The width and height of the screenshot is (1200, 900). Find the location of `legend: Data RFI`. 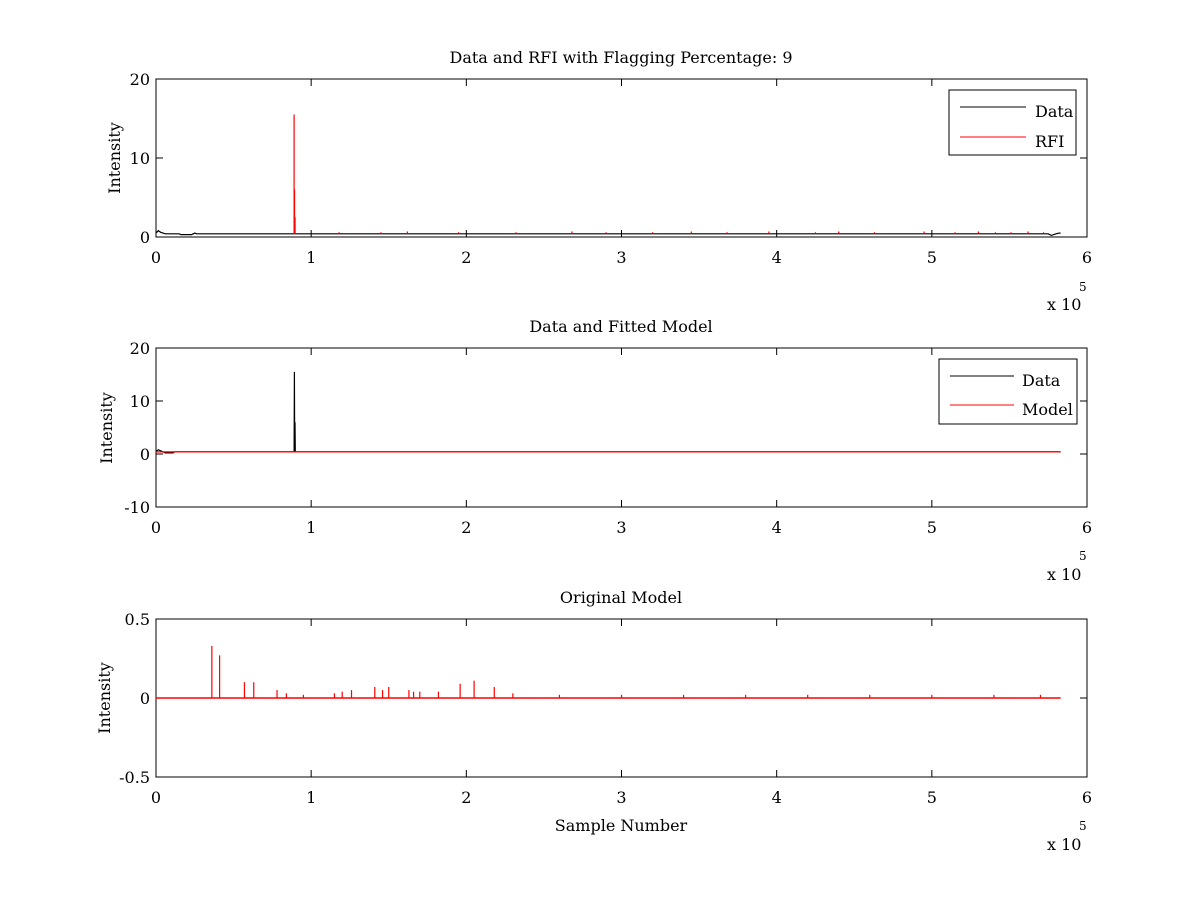

legend: Data RFI is located at coordinates (1012, 122).